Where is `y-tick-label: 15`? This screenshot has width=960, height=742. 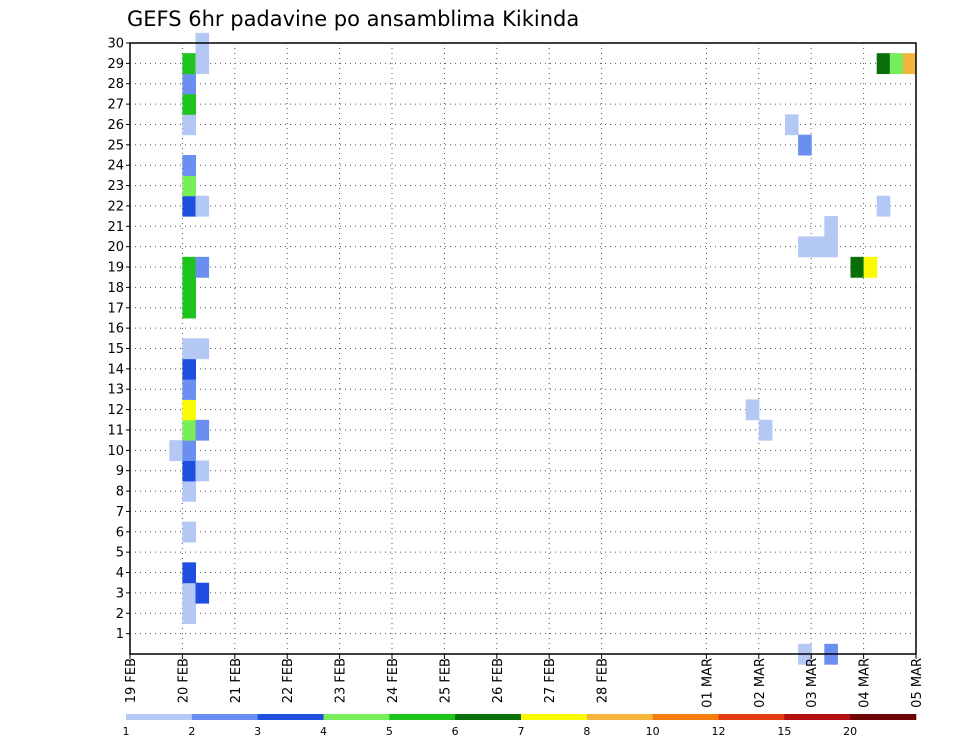 y-tick-label: 15 is located at coordinates (115, 349).